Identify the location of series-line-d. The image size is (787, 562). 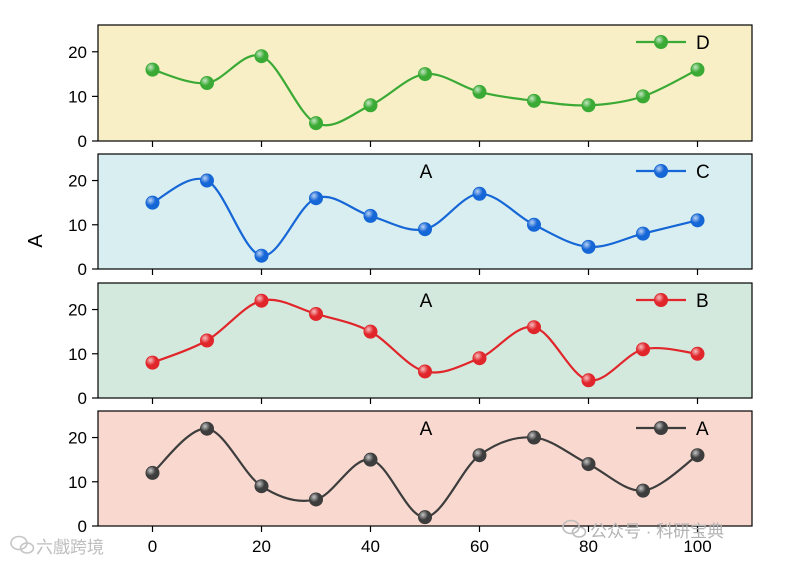
(425, 90).